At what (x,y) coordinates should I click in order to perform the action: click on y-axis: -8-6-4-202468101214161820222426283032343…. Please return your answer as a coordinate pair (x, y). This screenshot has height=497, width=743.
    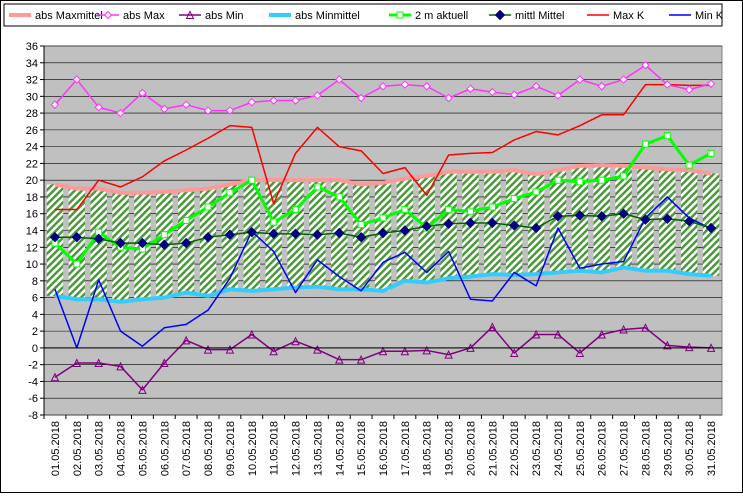
    Looking at the image, I should click on (35, 231).